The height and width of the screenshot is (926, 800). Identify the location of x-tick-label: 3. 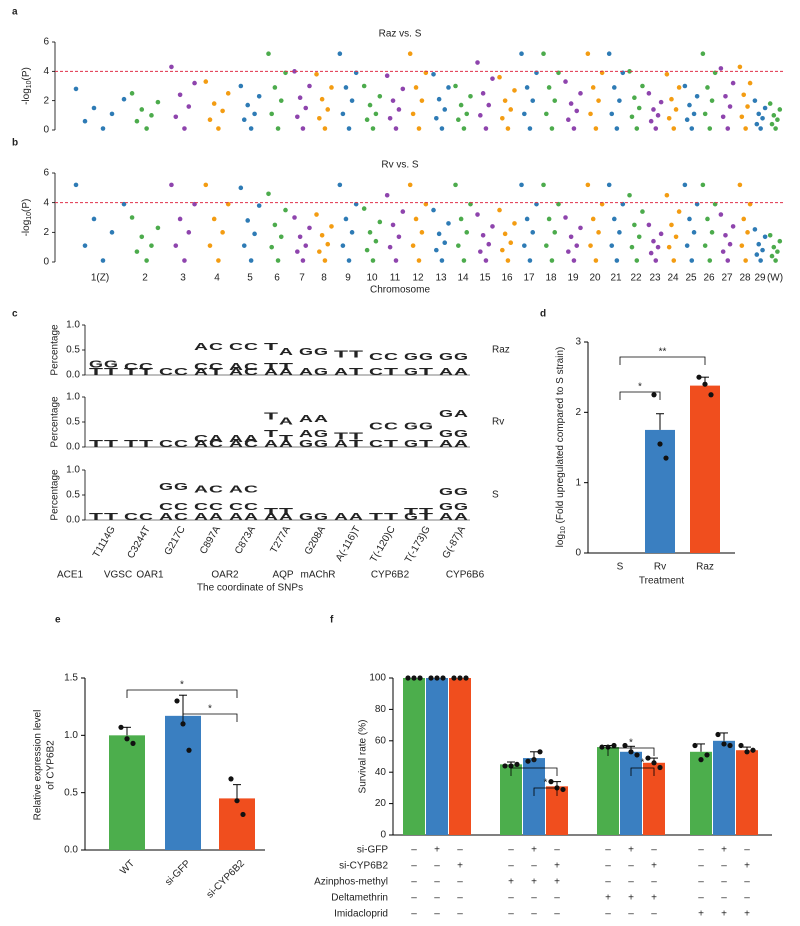
(183, 278).